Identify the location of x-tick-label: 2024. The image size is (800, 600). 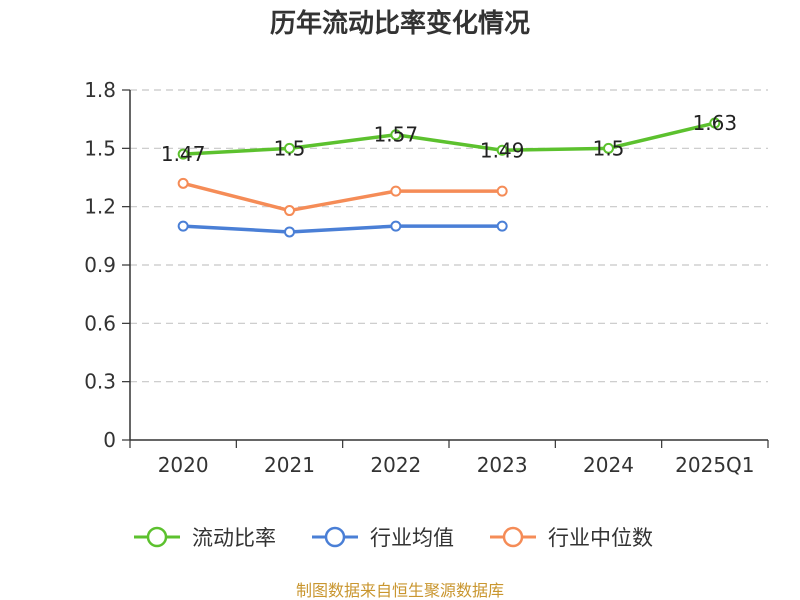
(608, 465).